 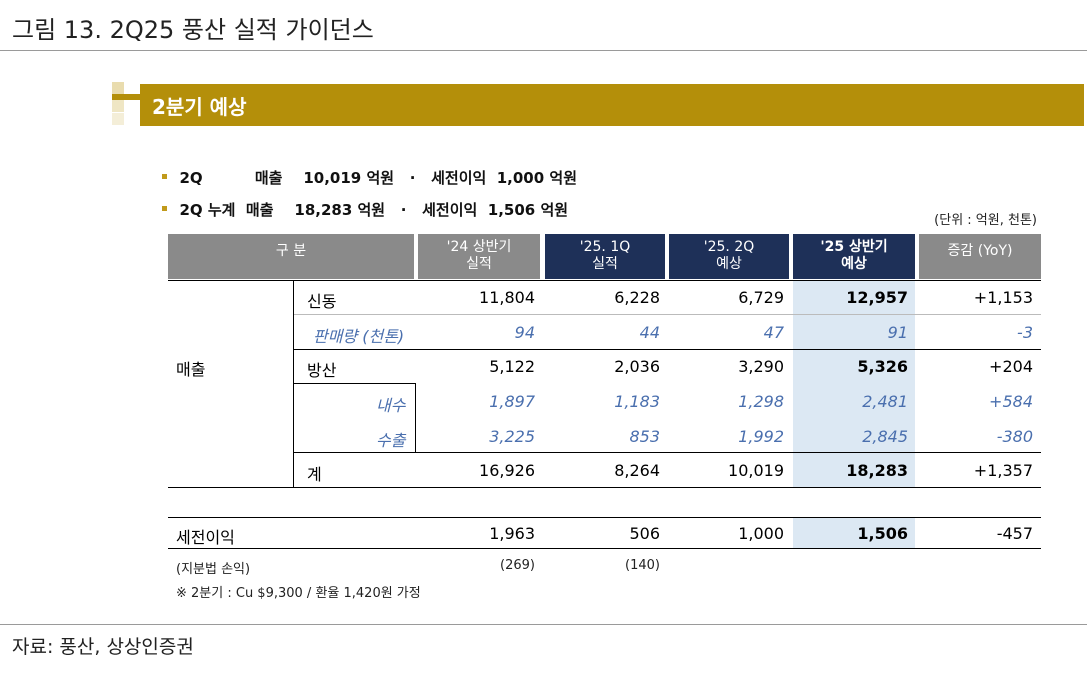 I want to click on cell-value: +584, so click(x=1011, y=401).